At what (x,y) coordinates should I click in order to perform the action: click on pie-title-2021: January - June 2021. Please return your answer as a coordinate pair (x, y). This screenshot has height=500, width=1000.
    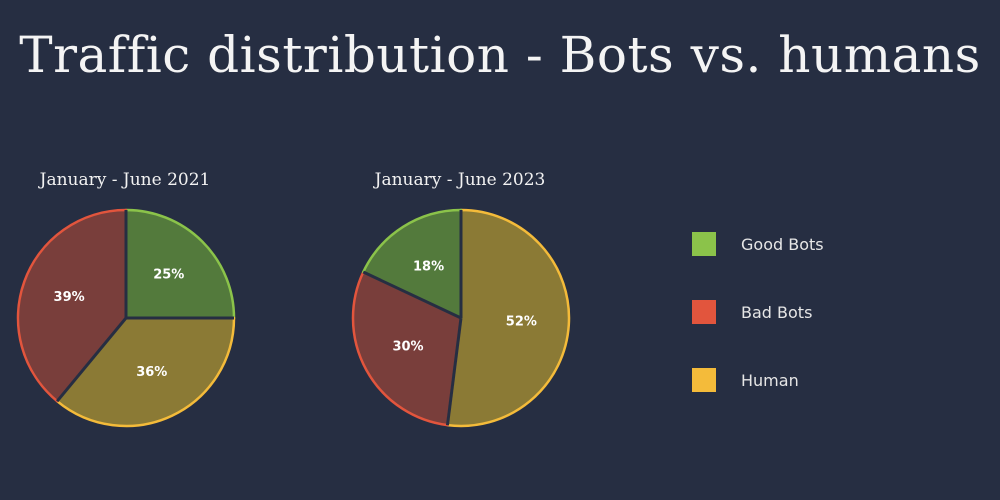
    Looking at the image, I should click on (125, 180).